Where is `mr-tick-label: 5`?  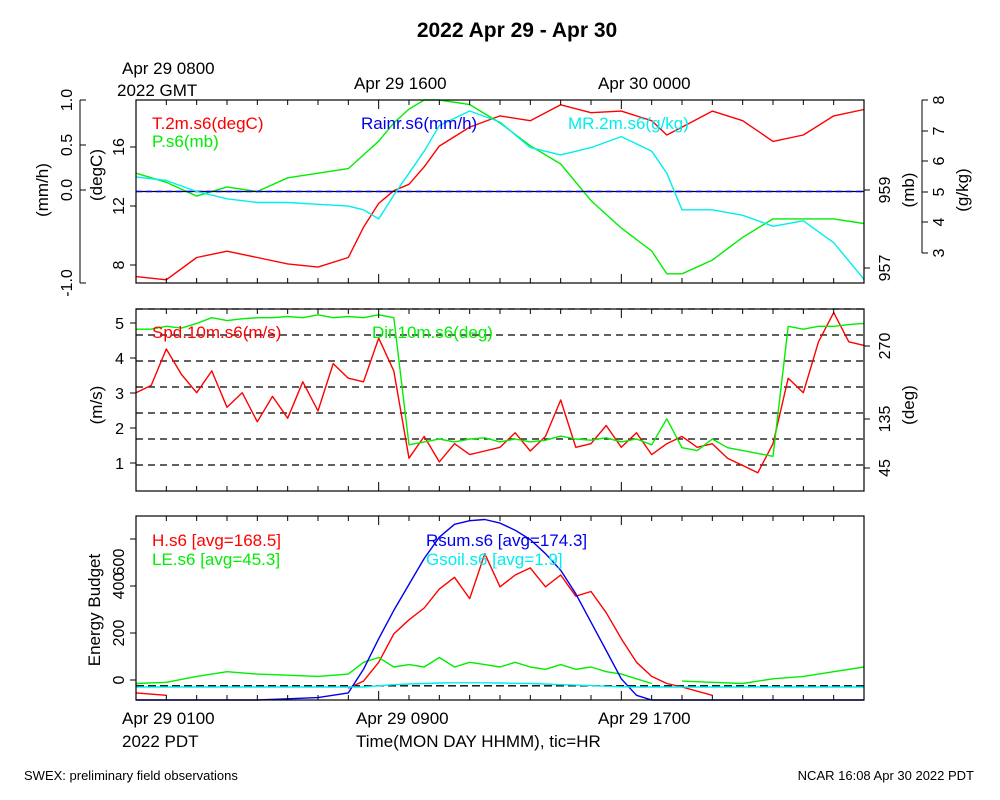
mr-tick-label: 5 is located at coordinates (939, 191).